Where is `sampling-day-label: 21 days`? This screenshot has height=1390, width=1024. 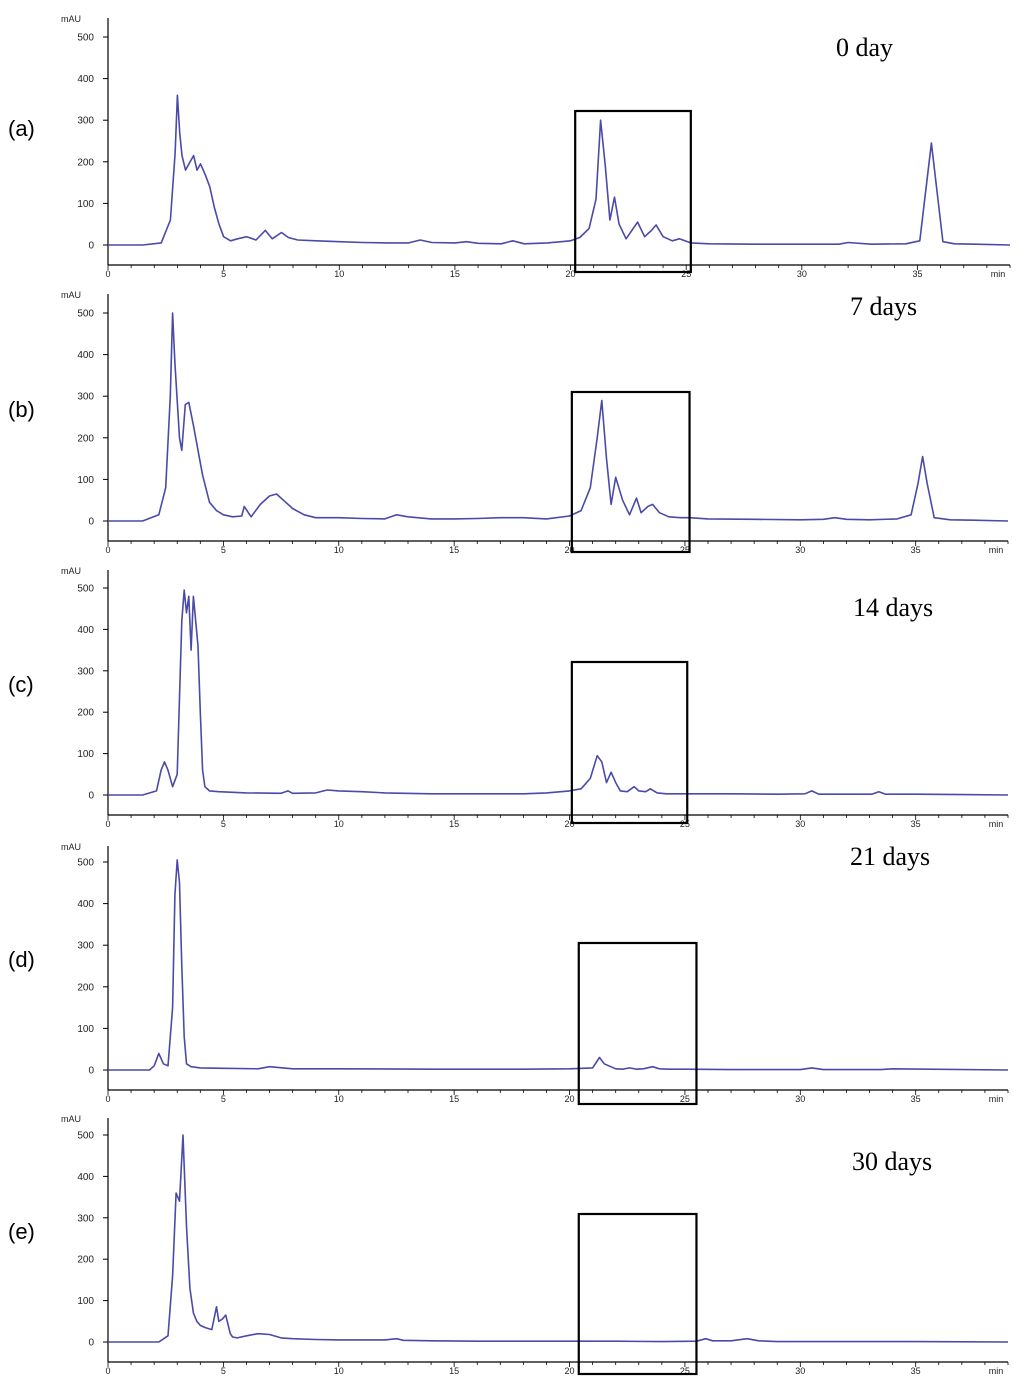
sampling-day-label: 21 days is located at coordinates (890, 856).